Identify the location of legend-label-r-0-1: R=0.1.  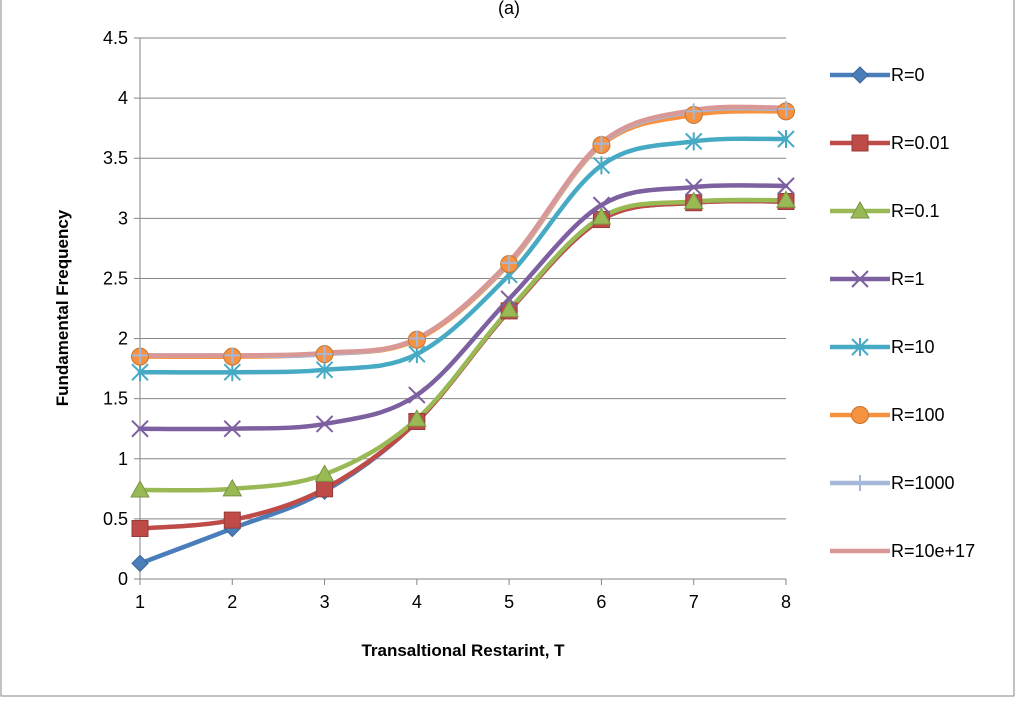
(915, 211).